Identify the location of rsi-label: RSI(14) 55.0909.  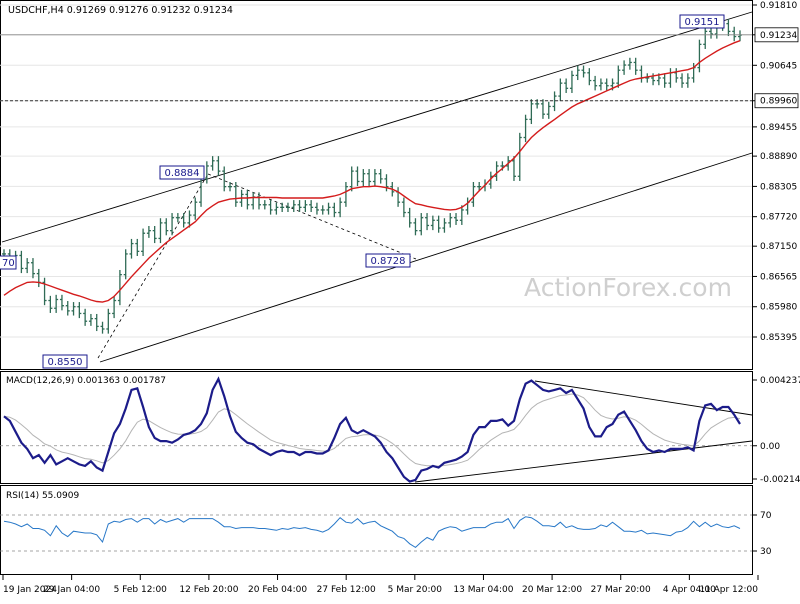
(42, 496).